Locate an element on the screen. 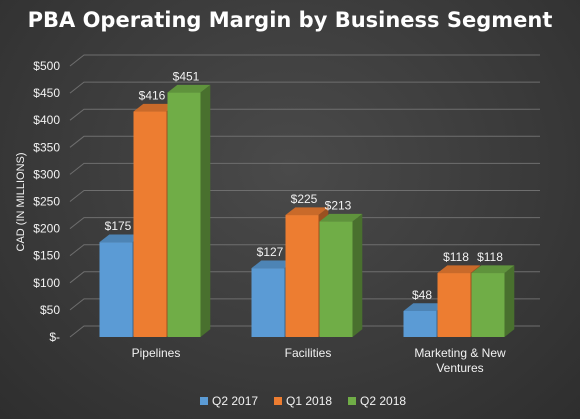  y-tick-label: $200 is located at coordinates (46, 229).